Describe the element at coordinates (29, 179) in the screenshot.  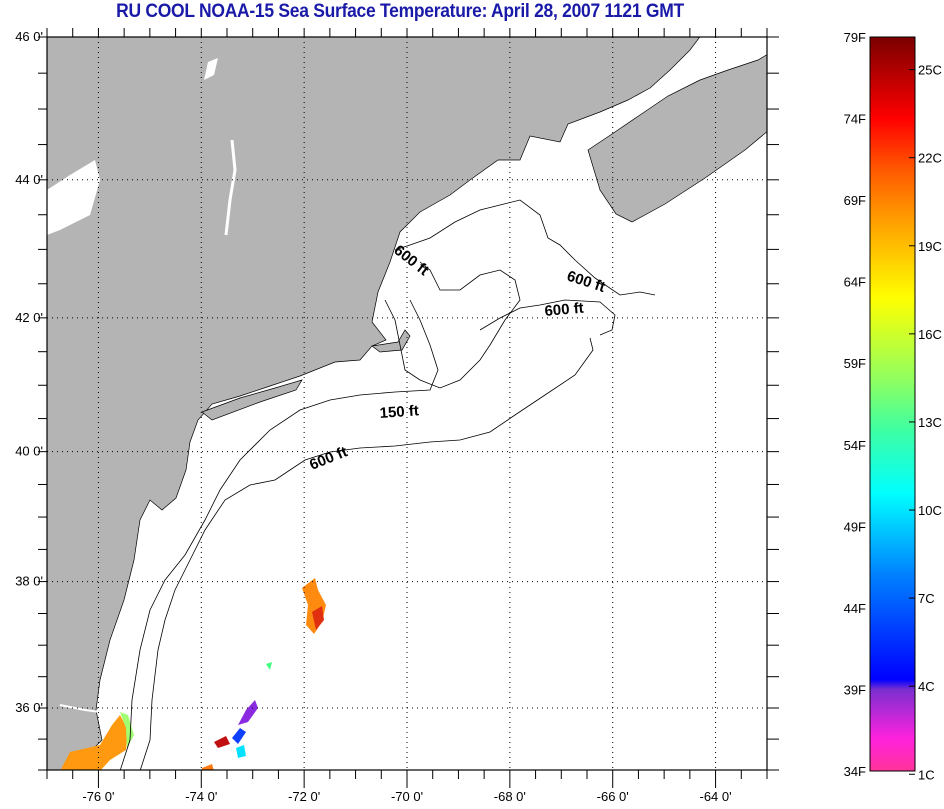
I see `lat-label: 44 0'` at that location.